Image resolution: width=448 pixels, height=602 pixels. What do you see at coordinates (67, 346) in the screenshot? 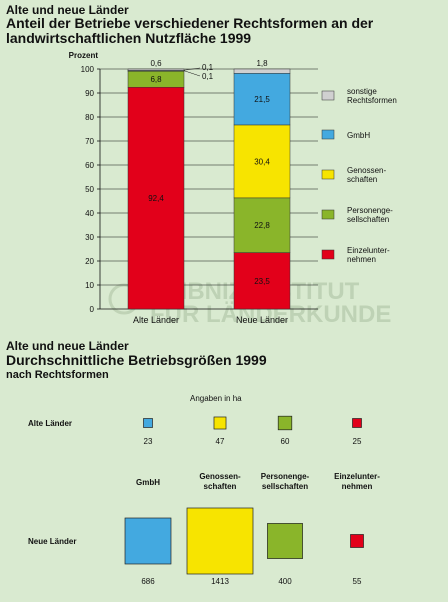
I see `chart2-supertitle: Alte und neue Länder` at bounding box center [67, 346].